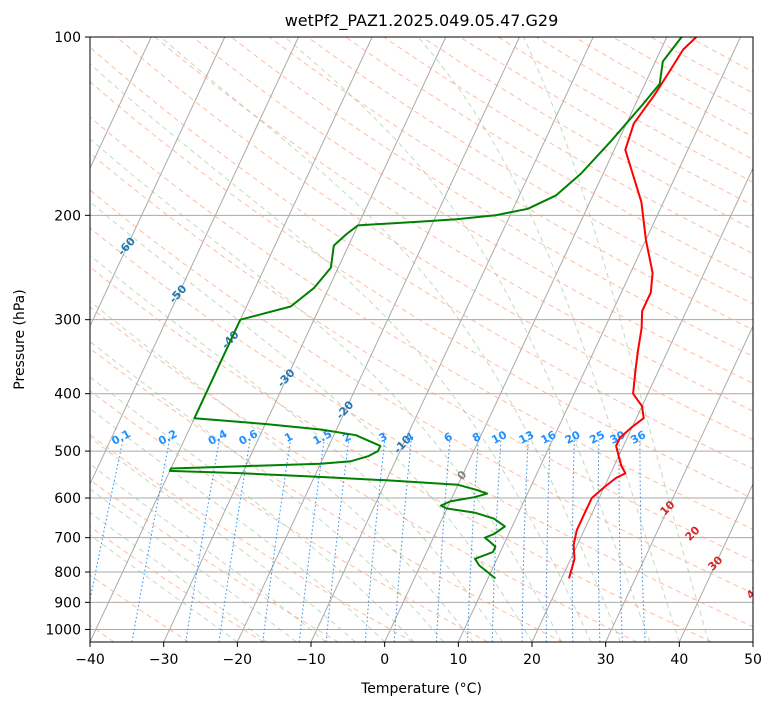 This screenshot has width=775, height=708. I want to click on x-axis-ticks: −40 −30 −20 −10 0 10 20 30 40 50, so click(418, 655).